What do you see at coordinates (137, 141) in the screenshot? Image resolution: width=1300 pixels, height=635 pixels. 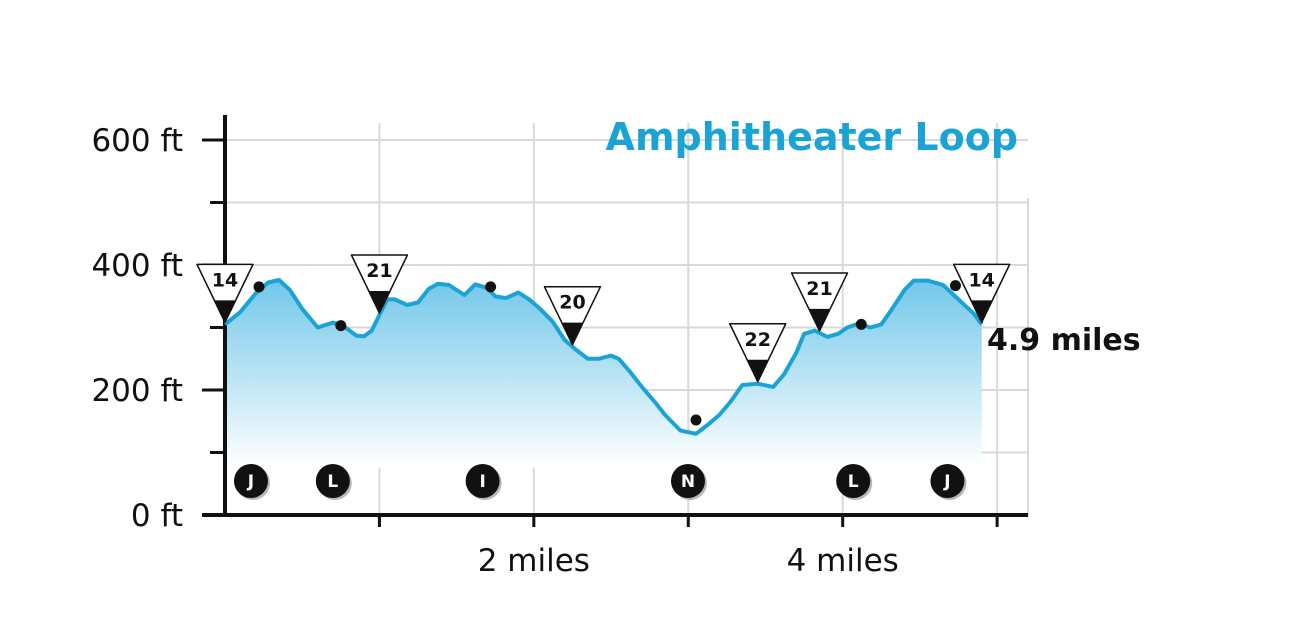 I see `y-tick-label: 600 ft` at bounding box center [137, 141].